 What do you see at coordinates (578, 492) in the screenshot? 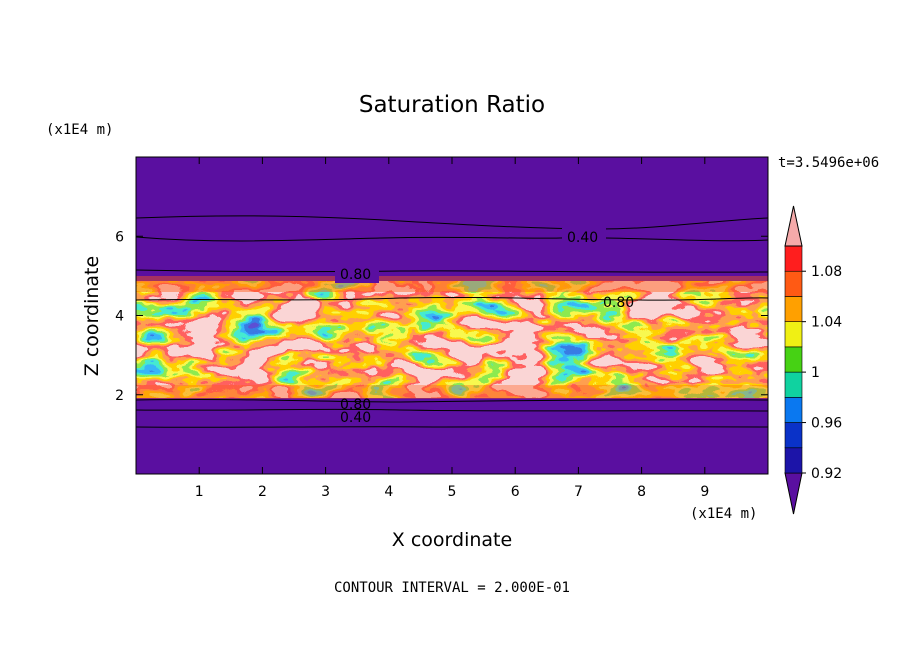
I see `x-tick-label: 7` at bounding box center [578, 492].